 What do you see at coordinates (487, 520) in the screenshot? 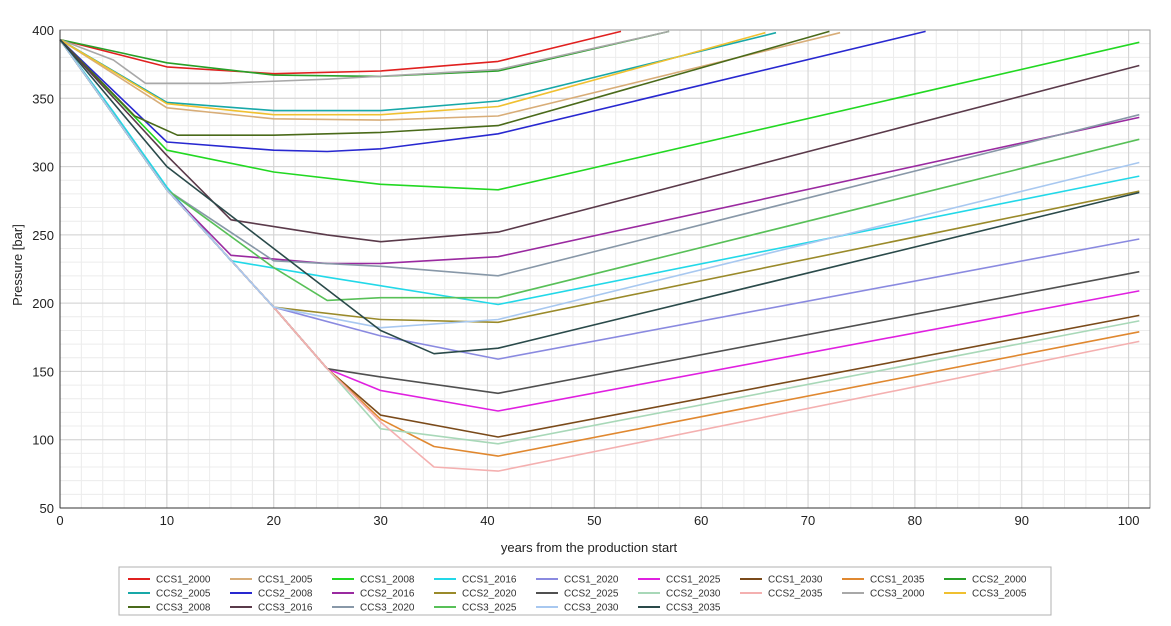
I see `x-tick-label: 40` at bounding box center [487, 520].